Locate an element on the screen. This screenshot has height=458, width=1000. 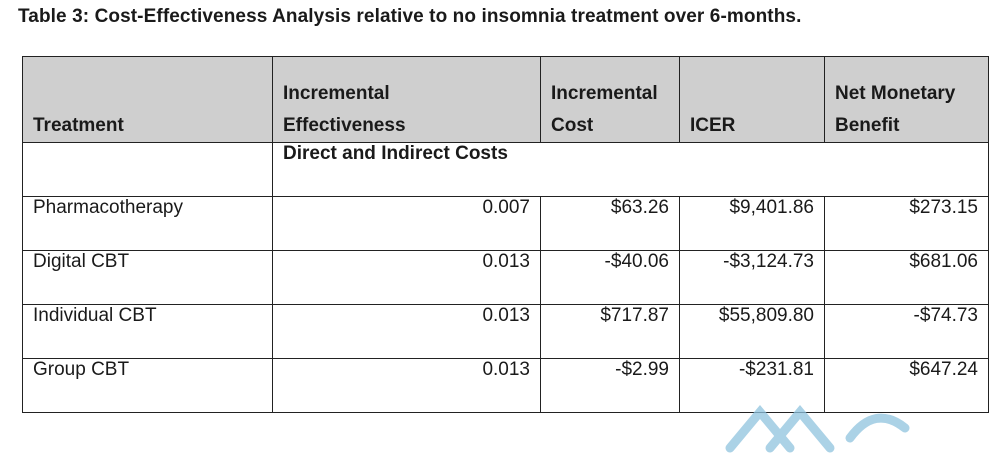
section-label: Direct and Indirect Costs is located at coordinates (395, 153).